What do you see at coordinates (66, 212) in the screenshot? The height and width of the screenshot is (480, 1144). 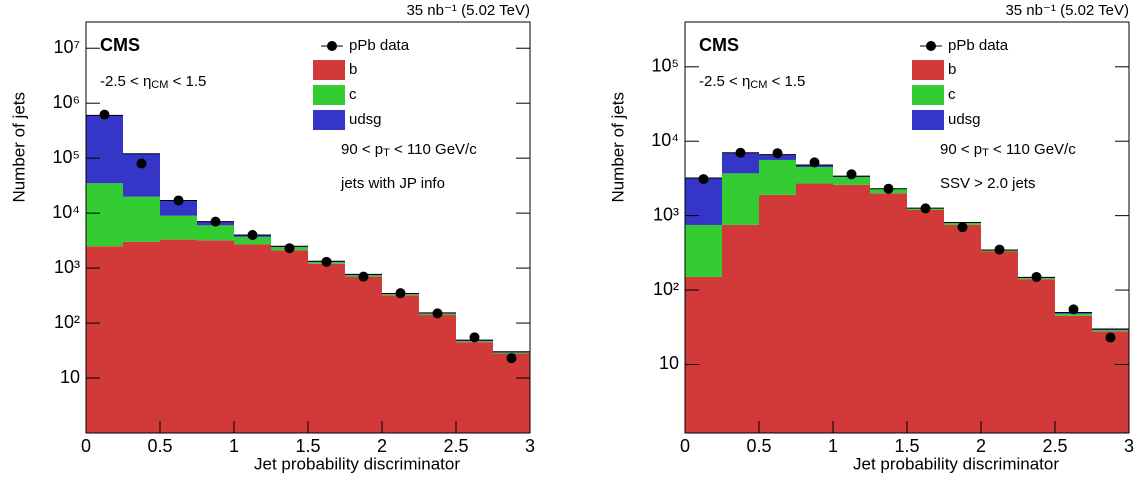 I see `y-tick-label: 10⁴` at bounding box center [66, 212].